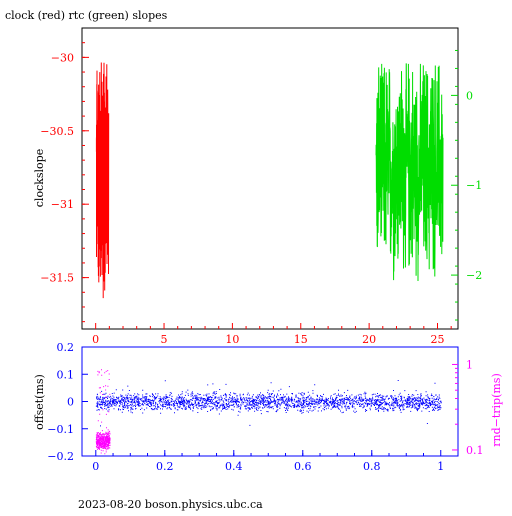 This screenshot has width=512, height=516. What do you see at coordinates (372, 466) in the screenshot?
I see `bottom-x-tick-label-4: 0.8` at bounding box center [372, 466].